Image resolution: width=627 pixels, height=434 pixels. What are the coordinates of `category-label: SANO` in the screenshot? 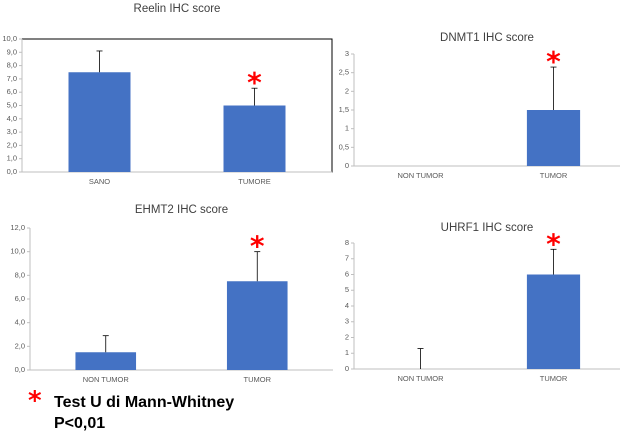 It's located at (99, 181).